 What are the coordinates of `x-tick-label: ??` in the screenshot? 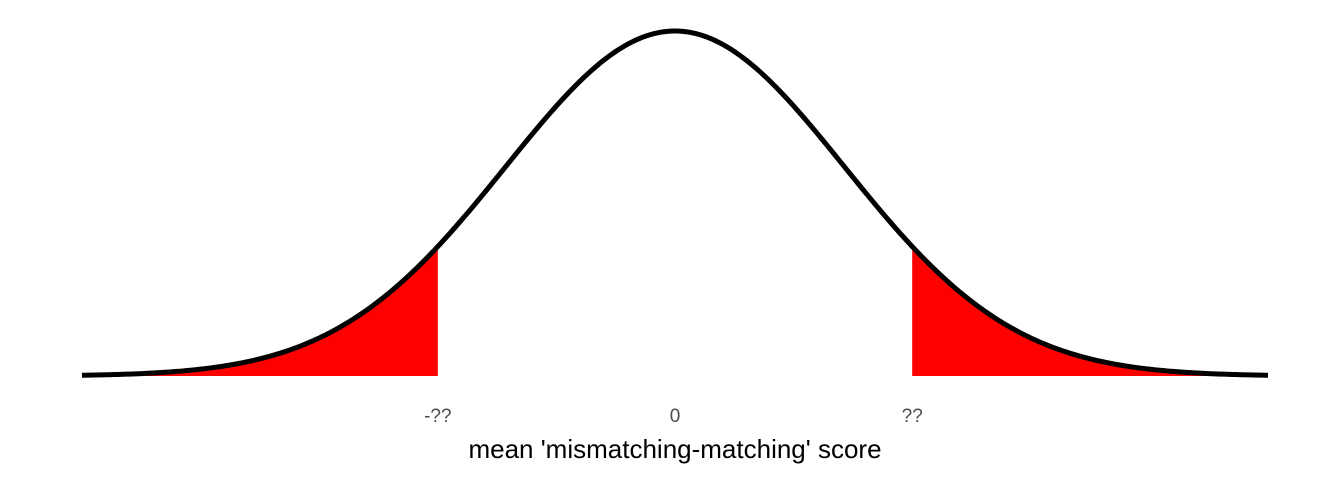 It's located at (912, 416).